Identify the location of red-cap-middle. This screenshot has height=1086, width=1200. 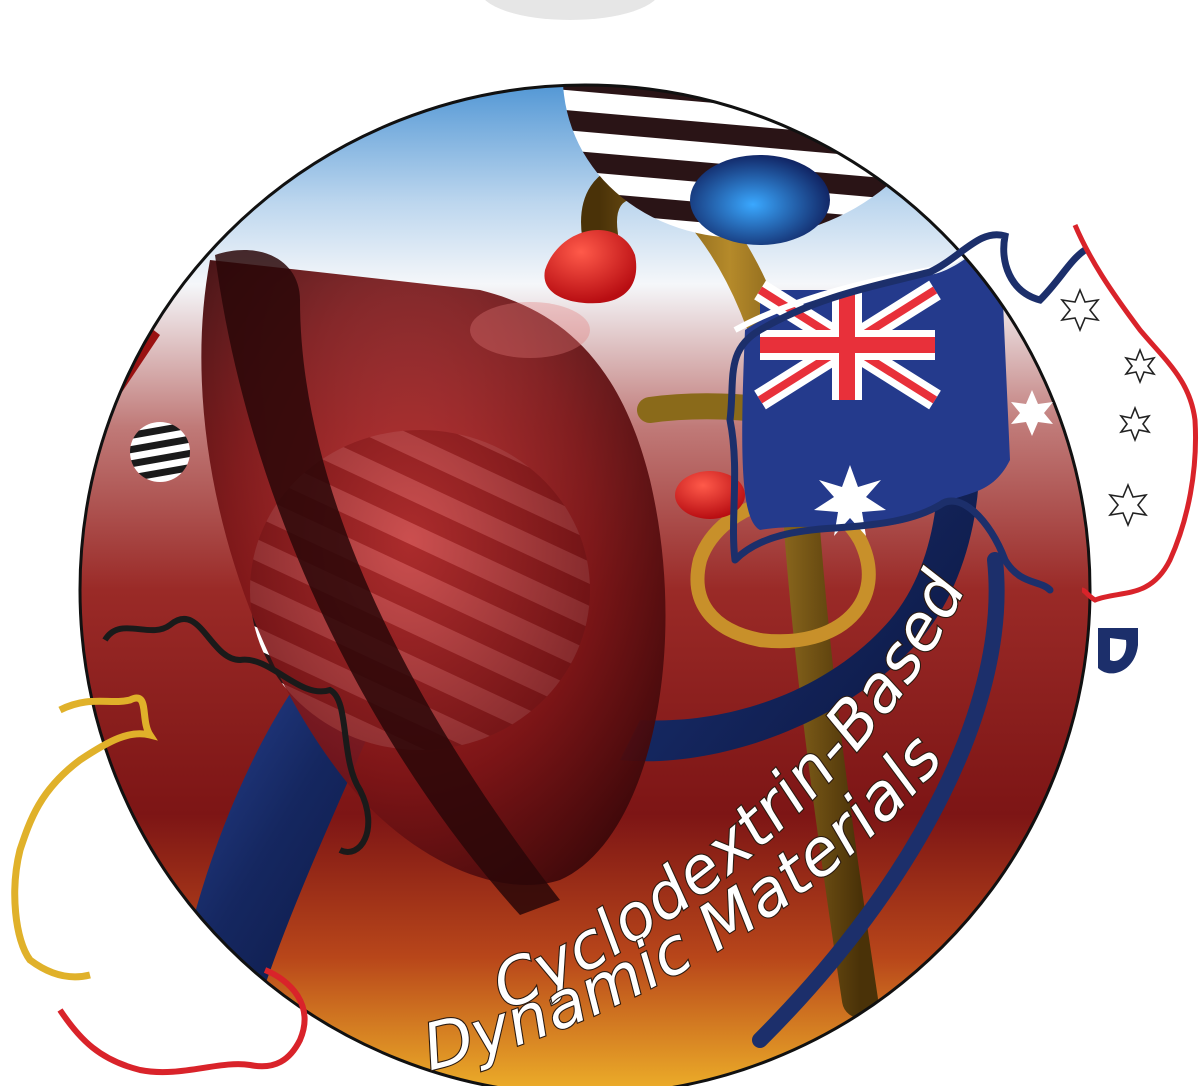
(710, 495).